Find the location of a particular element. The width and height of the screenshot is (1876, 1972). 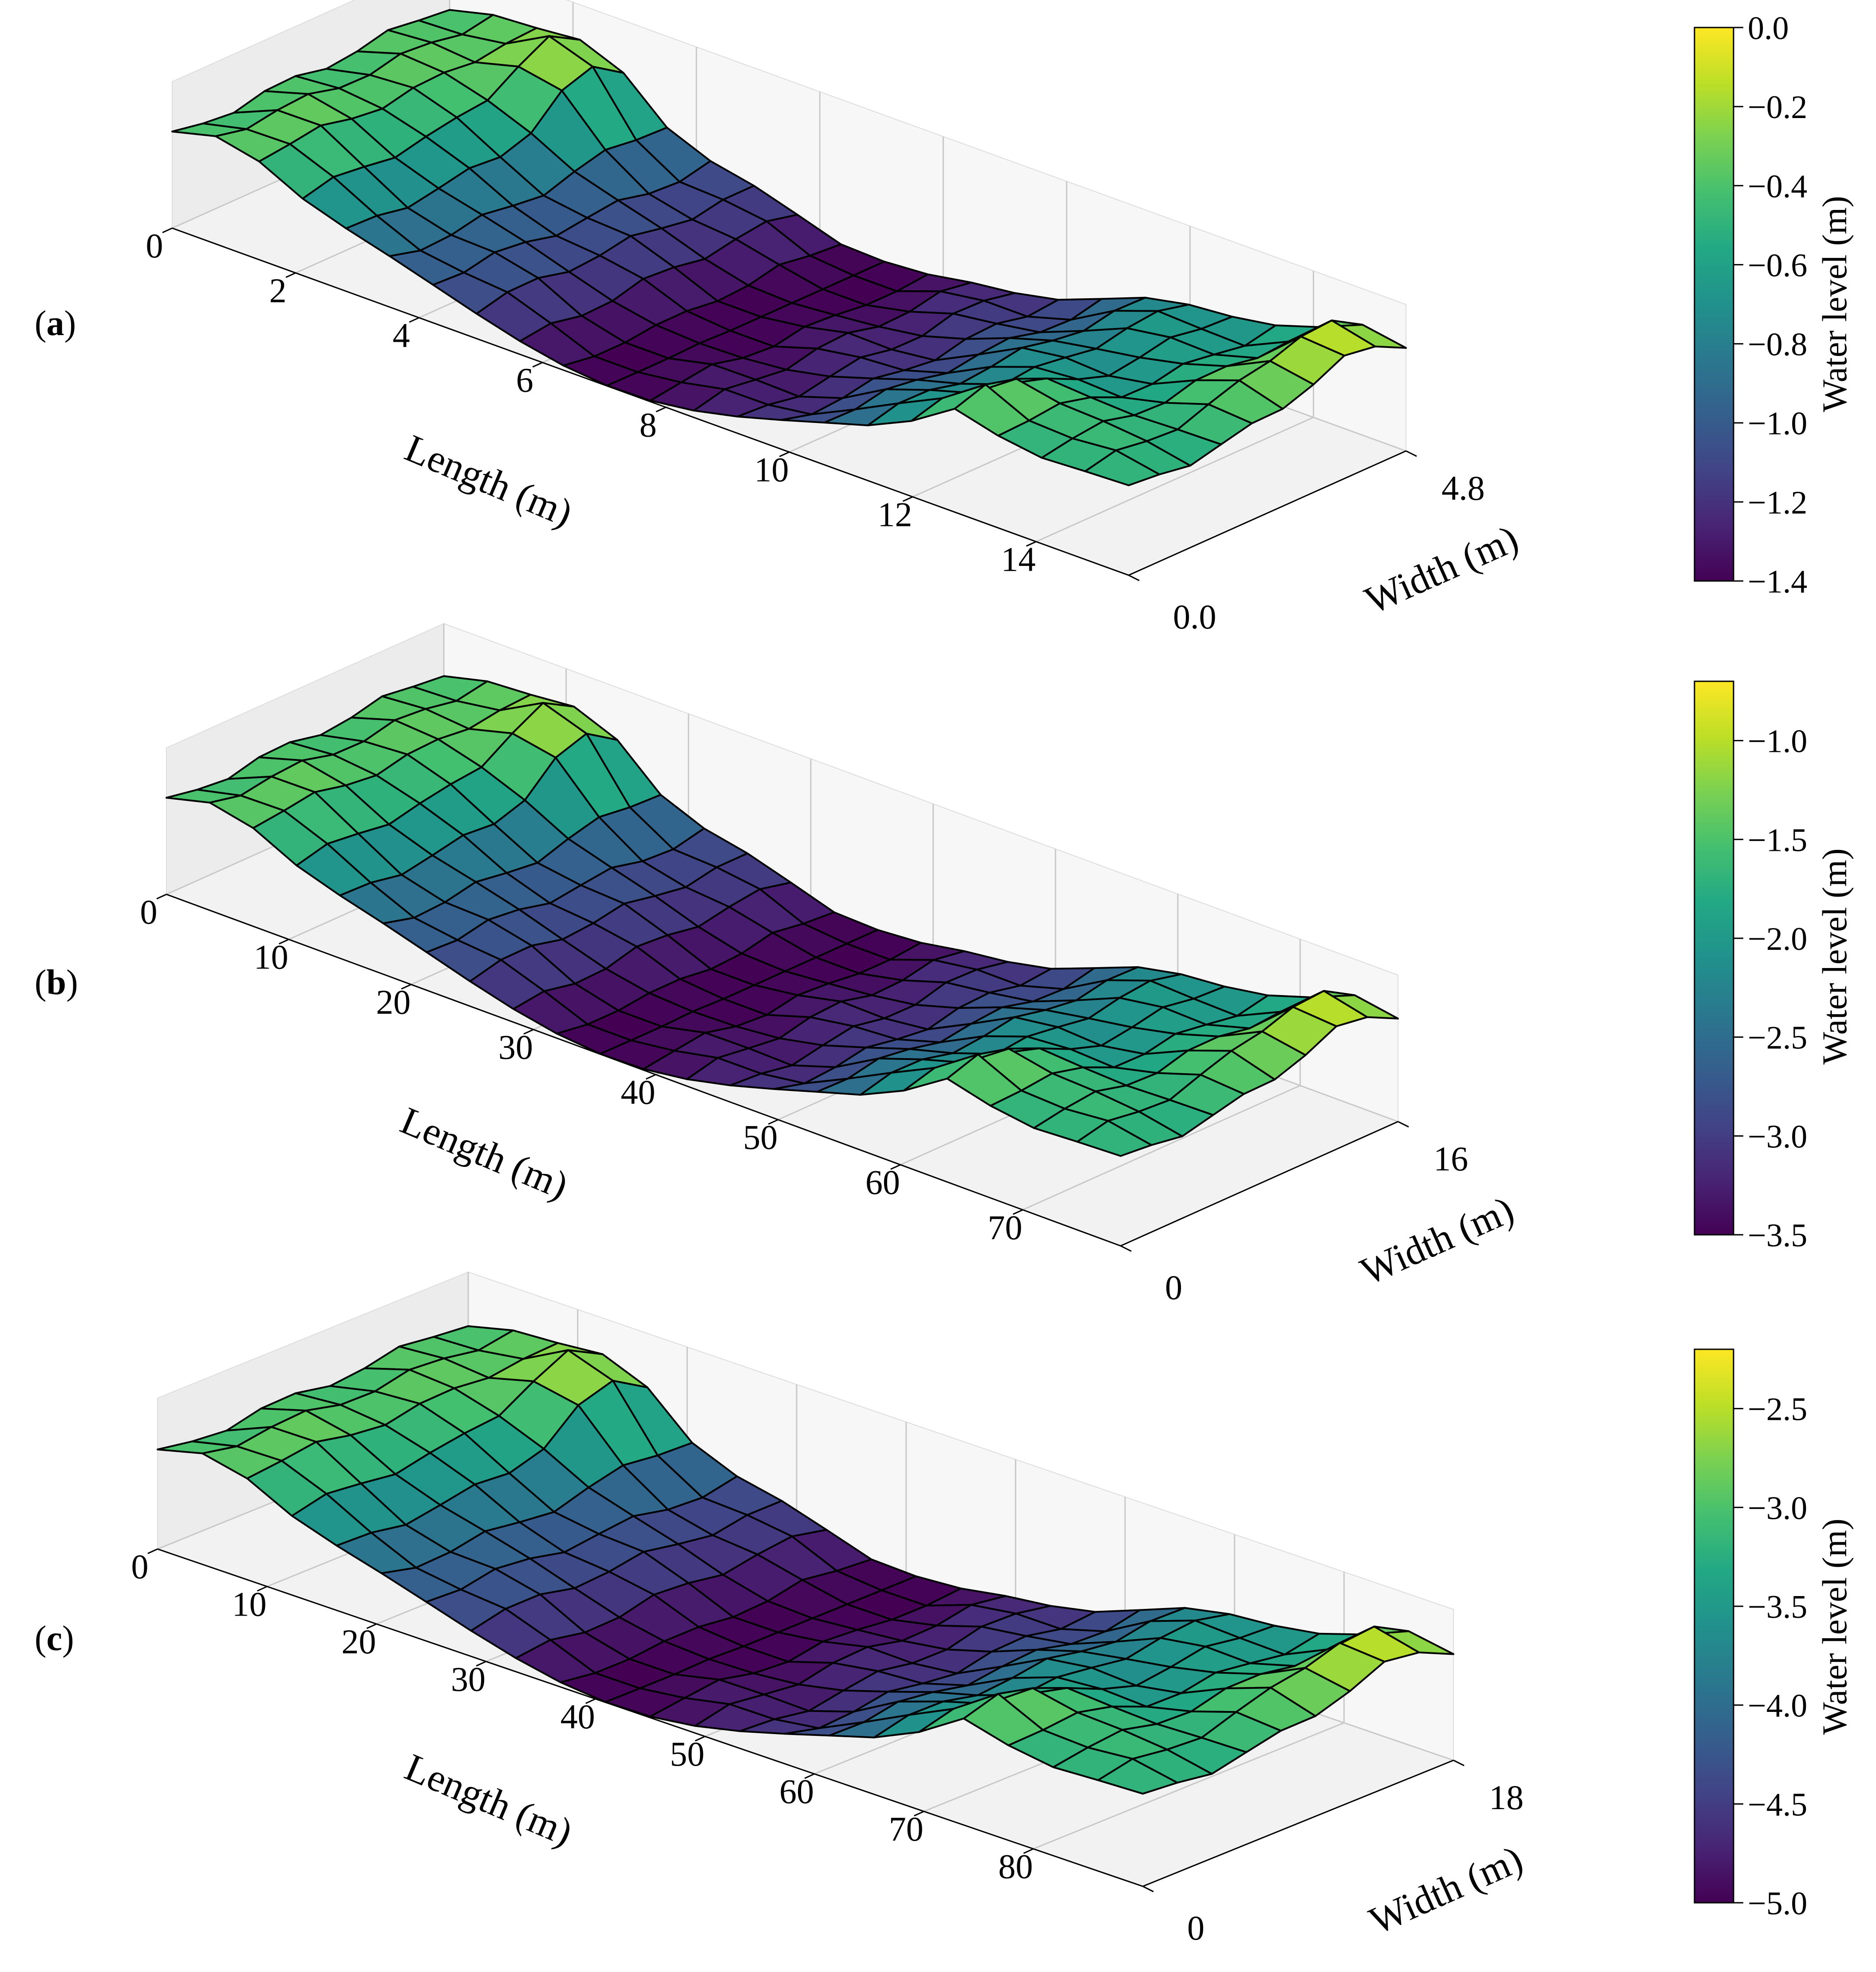

x-tick-label: 20 is located at coordinates (358, 1641).